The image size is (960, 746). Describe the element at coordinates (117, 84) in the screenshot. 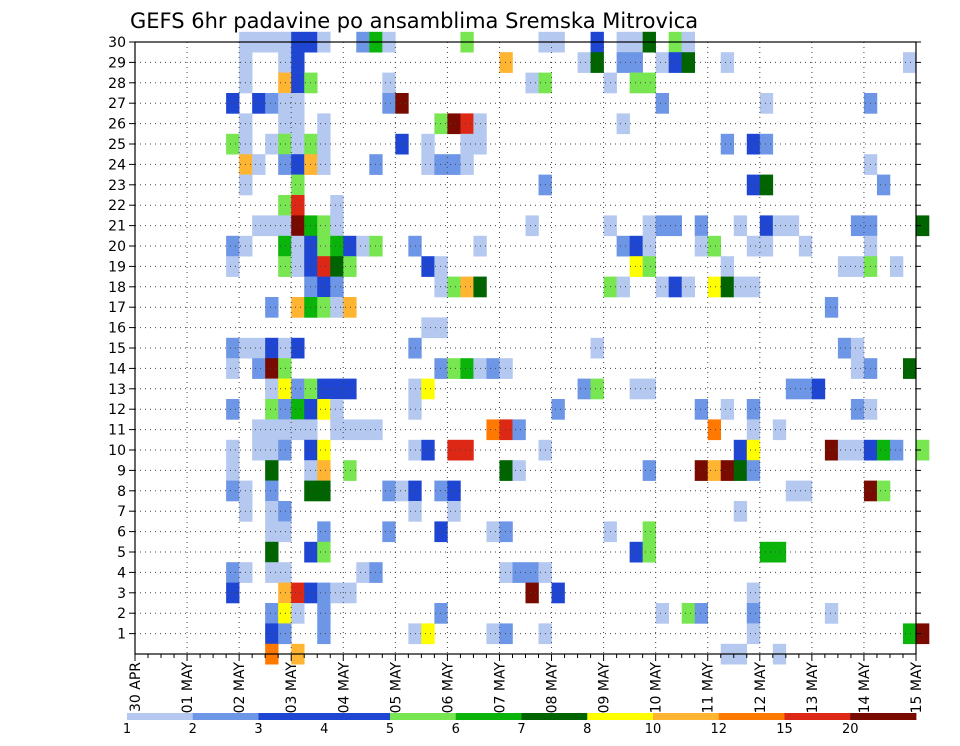

I see `y-tick-label: 28` at that location.